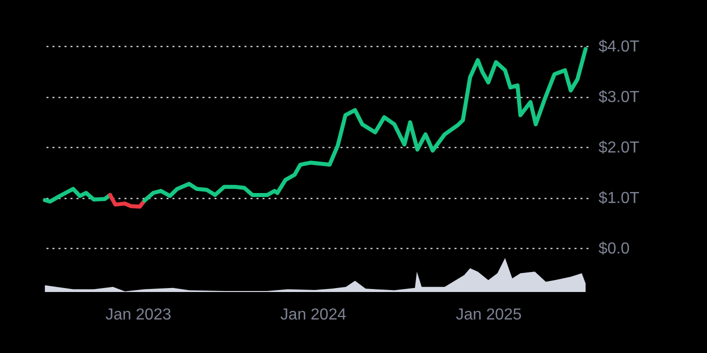  I want to click on y-tick-label: $3.0T, so click(619, 97).